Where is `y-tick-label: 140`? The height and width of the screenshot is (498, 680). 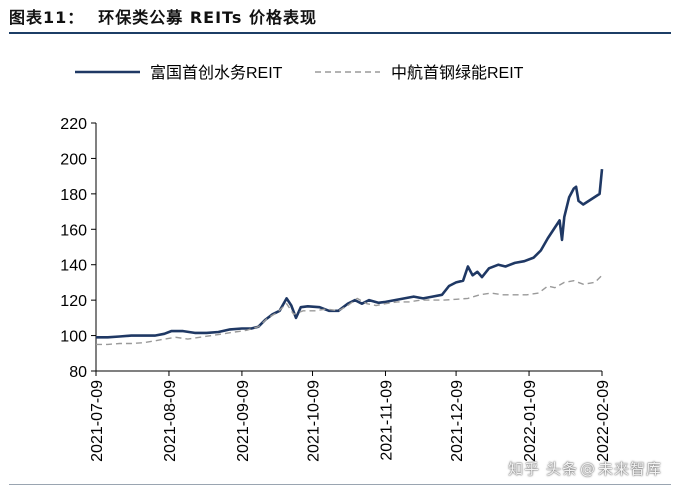 y-tick-label: 140 is located at coordinates (73, 266).